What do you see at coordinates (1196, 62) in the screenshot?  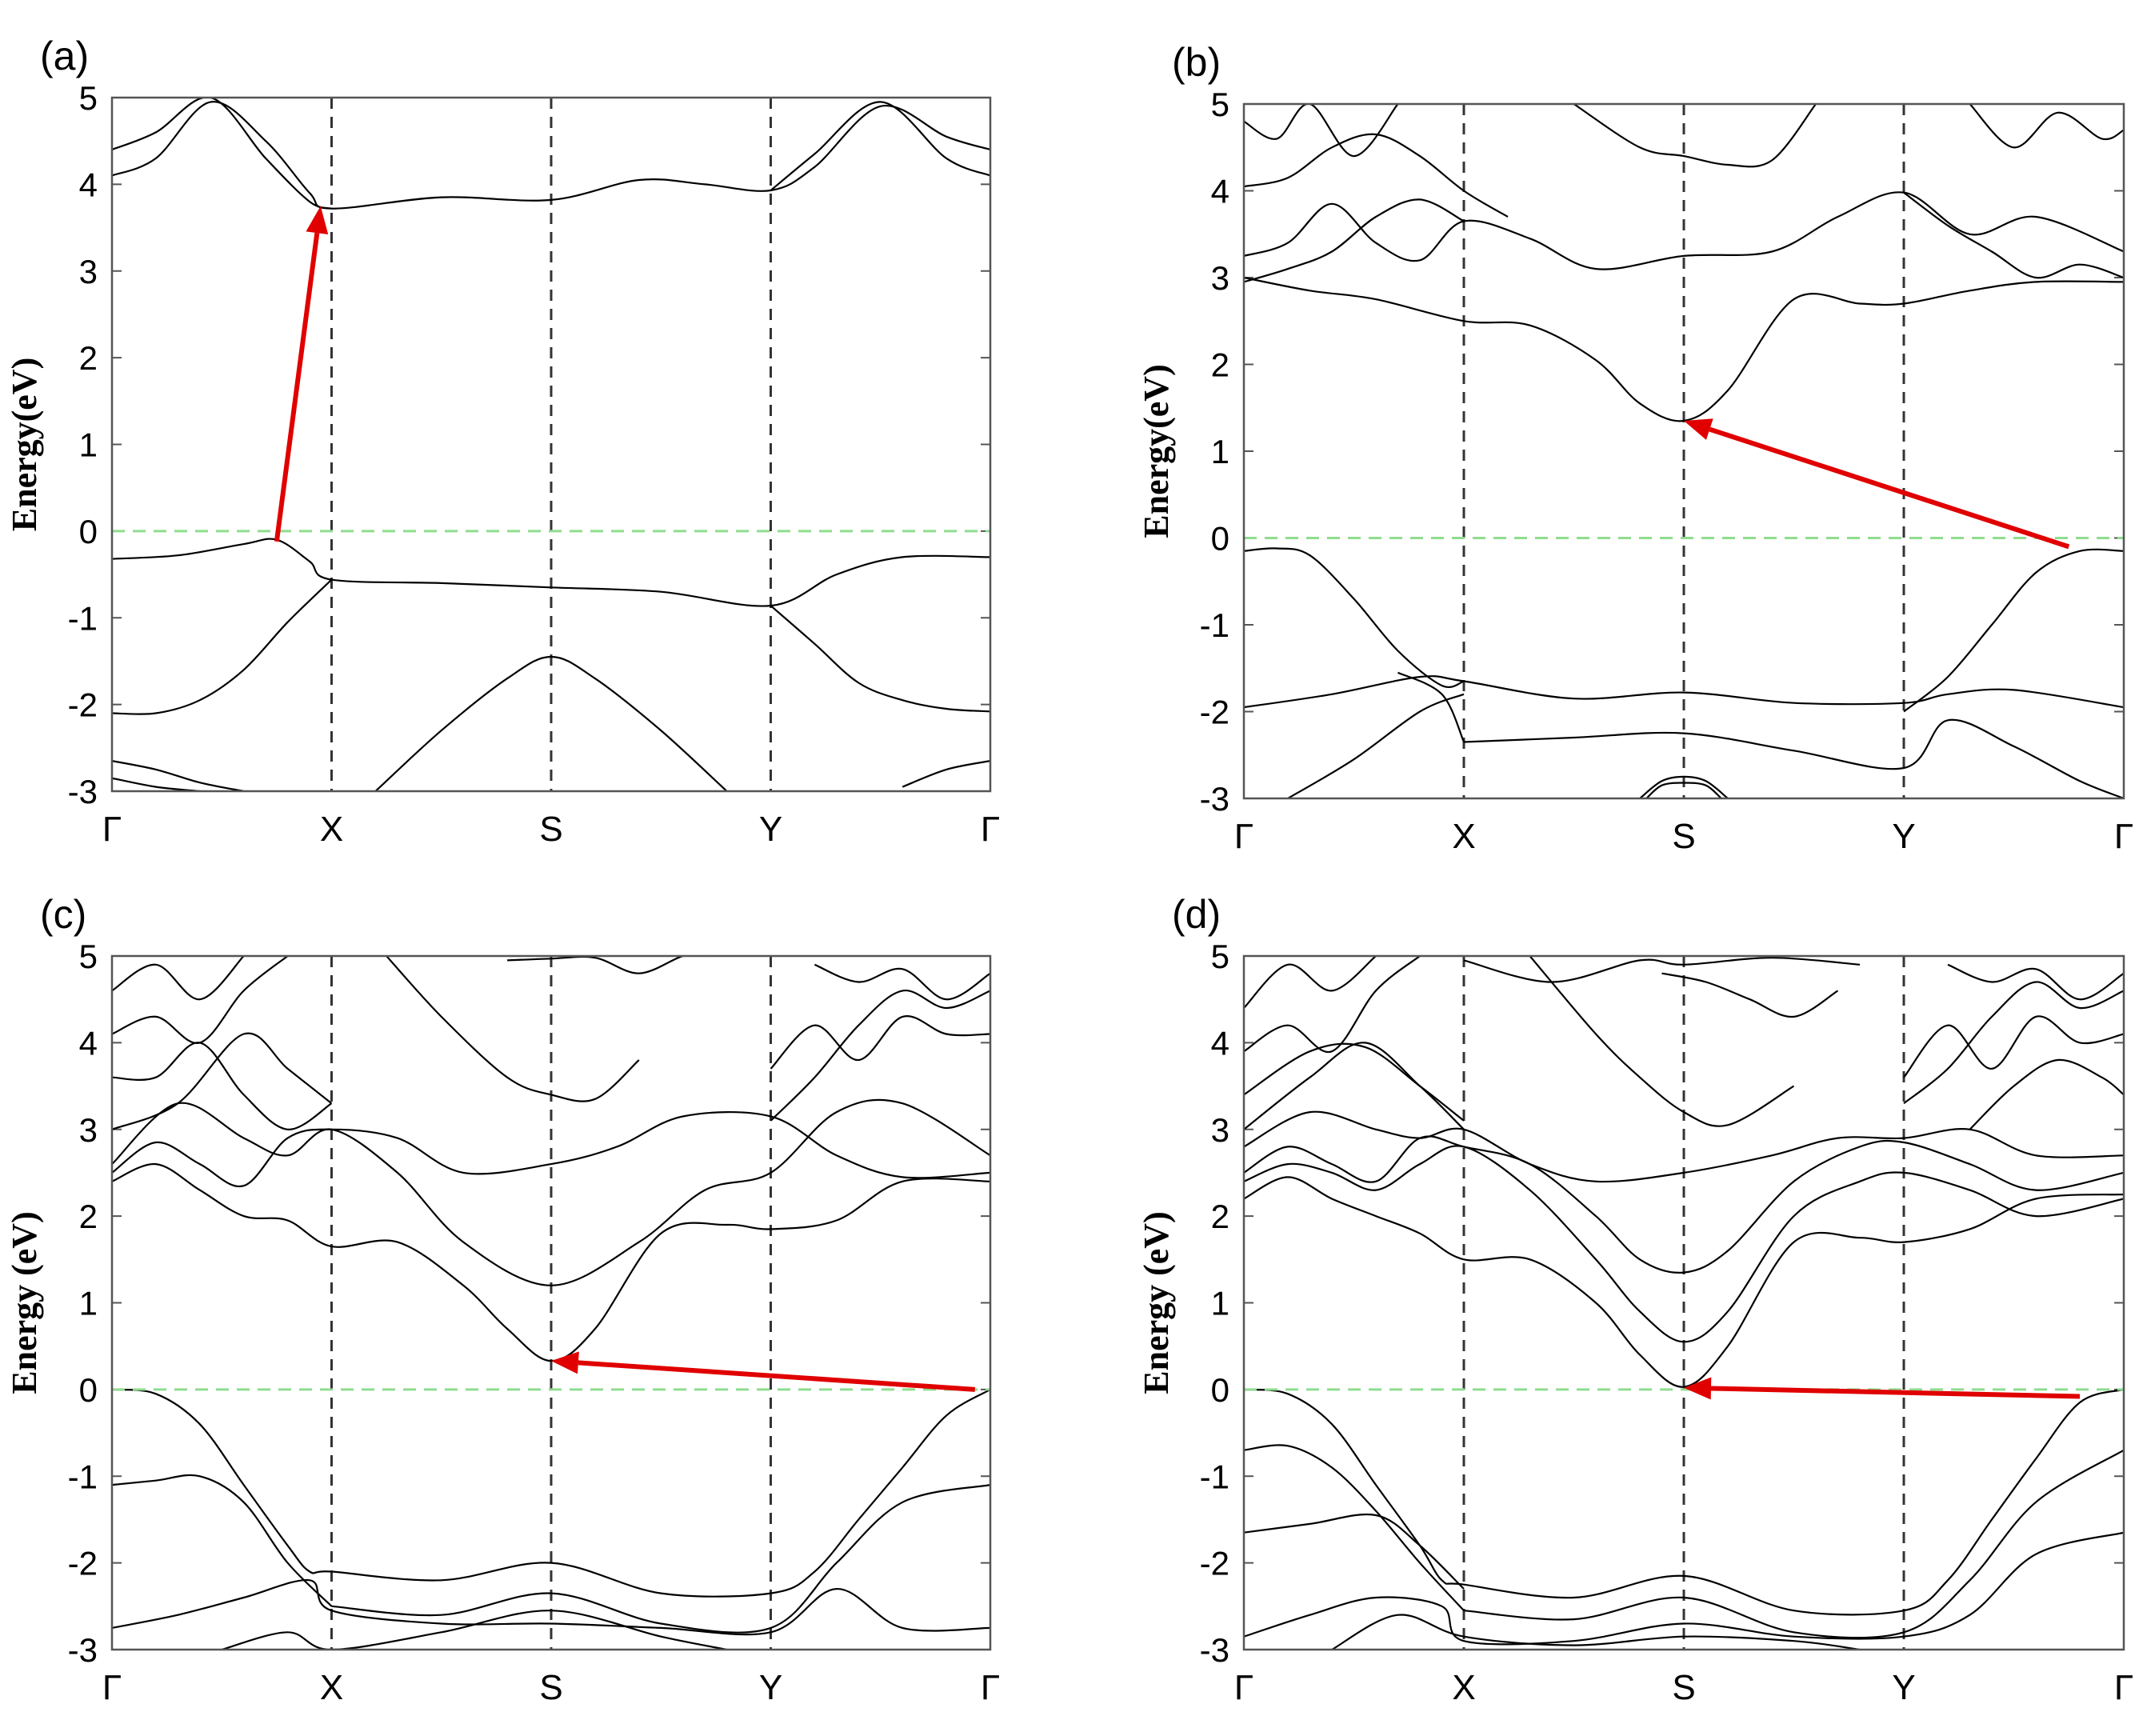 I see `panel-label: (b)` at bounding box center [1196, 62].